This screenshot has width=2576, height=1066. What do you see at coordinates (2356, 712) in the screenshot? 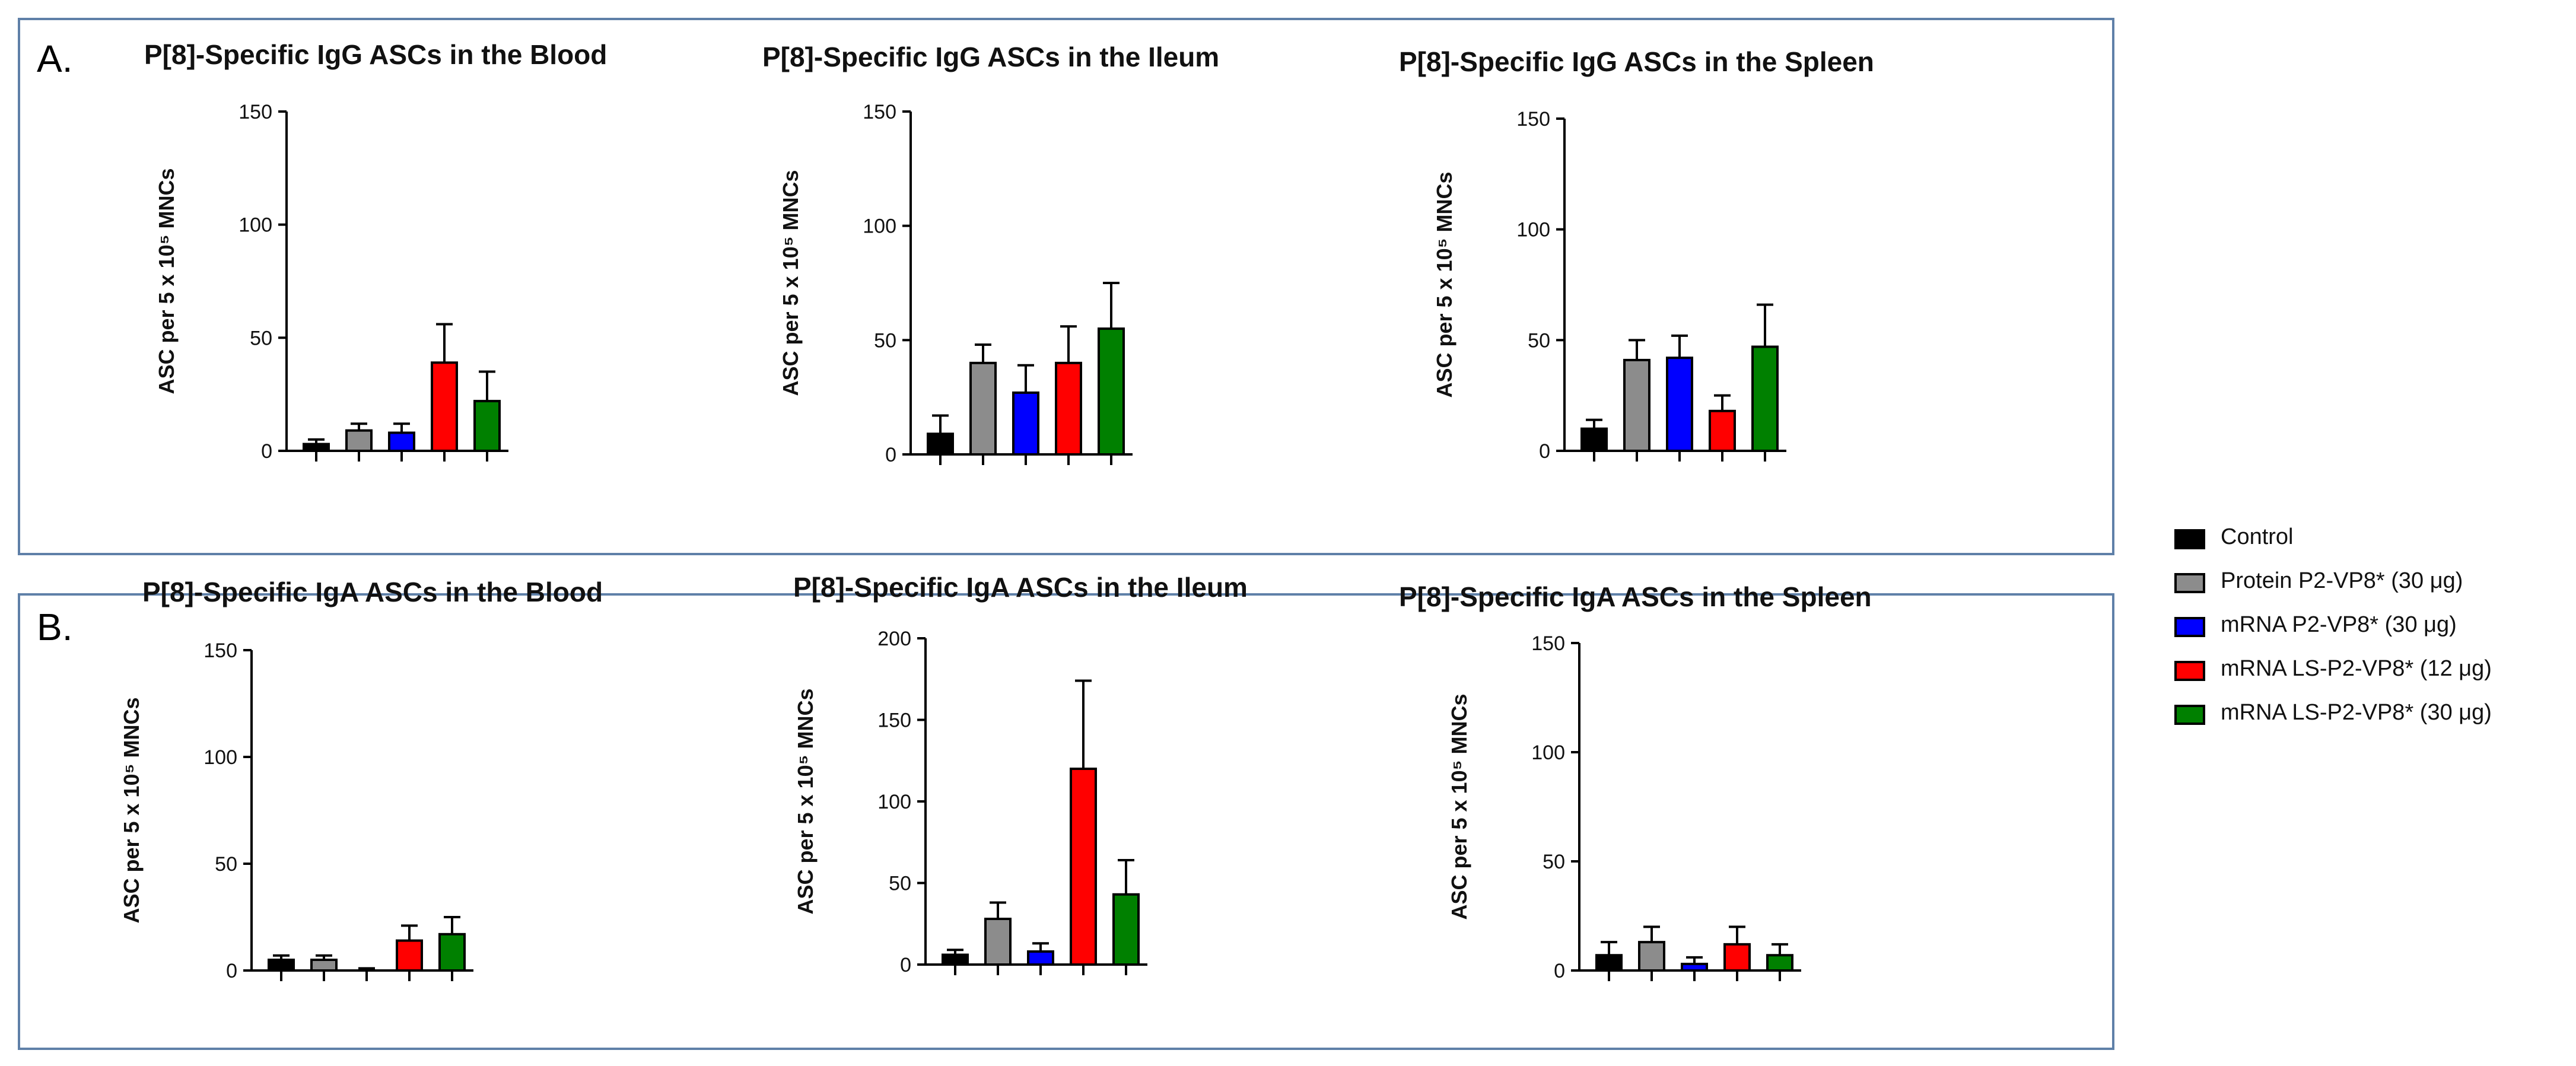
I see `legend-label-mrna-ls-p2-vp8-30: mRNA LS-P2-VP8* (30 μg)` at bounding box center [2356, 712].